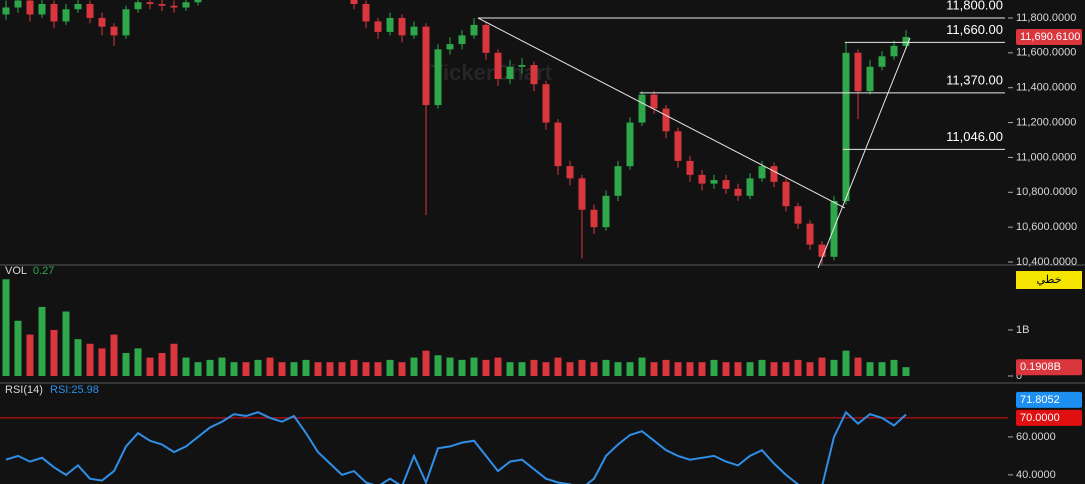  What do you see at coordinates (1040, 418) in the screenshot?
I see `reference-label: 70.0000` at bounding box center [1040, 418].